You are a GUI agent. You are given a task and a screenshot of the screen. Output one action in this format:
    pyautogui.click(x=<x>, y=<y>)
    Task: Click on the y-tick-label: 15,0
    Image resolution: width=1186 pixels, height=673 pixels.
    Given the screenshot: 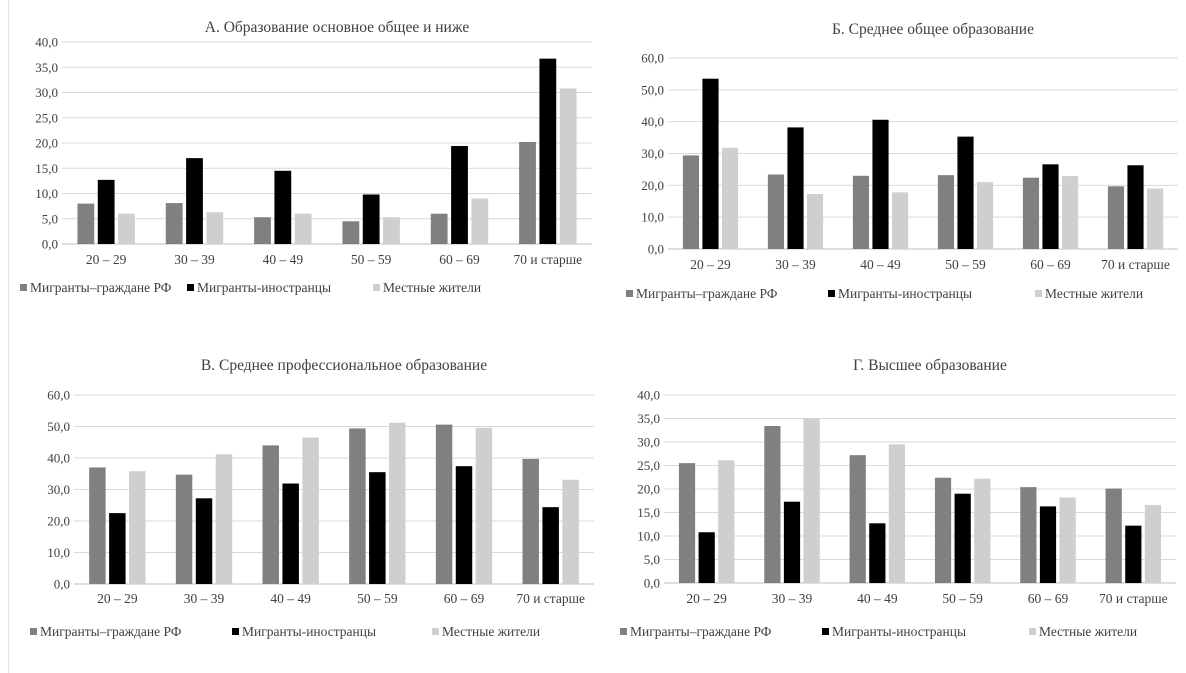 What is the action you would take?
    pyautogui.click(x=46, y=168)
    